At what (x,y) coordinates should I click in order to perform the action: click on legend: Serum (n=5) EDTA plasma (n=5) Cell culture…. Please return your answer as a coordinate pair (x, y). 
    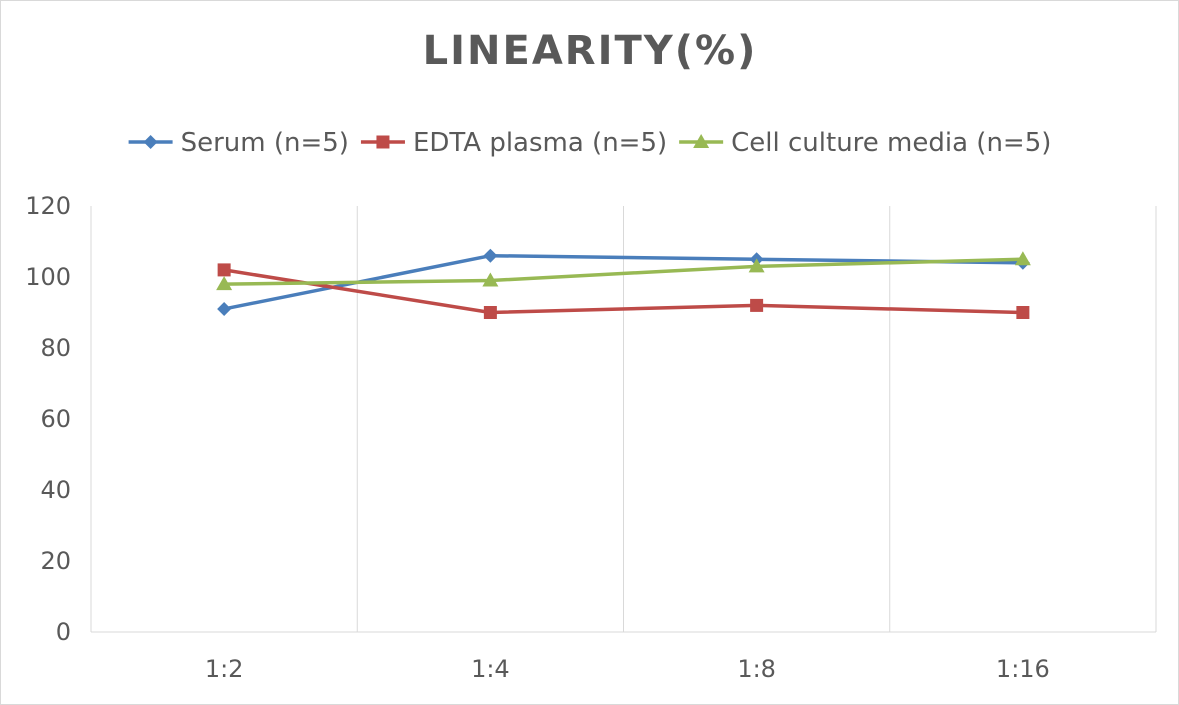
    Looking at the image, I should click on (589, 143).